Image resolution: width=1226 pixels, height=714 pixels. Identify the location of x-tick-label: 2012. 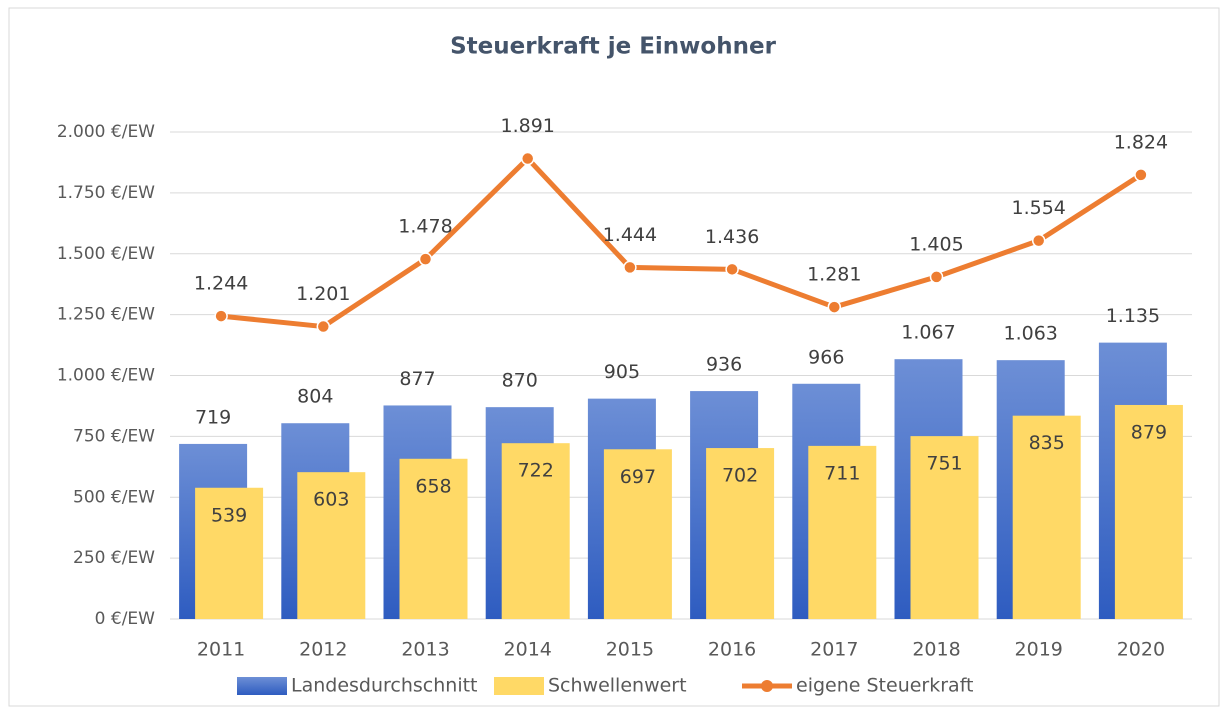
(323, 650).